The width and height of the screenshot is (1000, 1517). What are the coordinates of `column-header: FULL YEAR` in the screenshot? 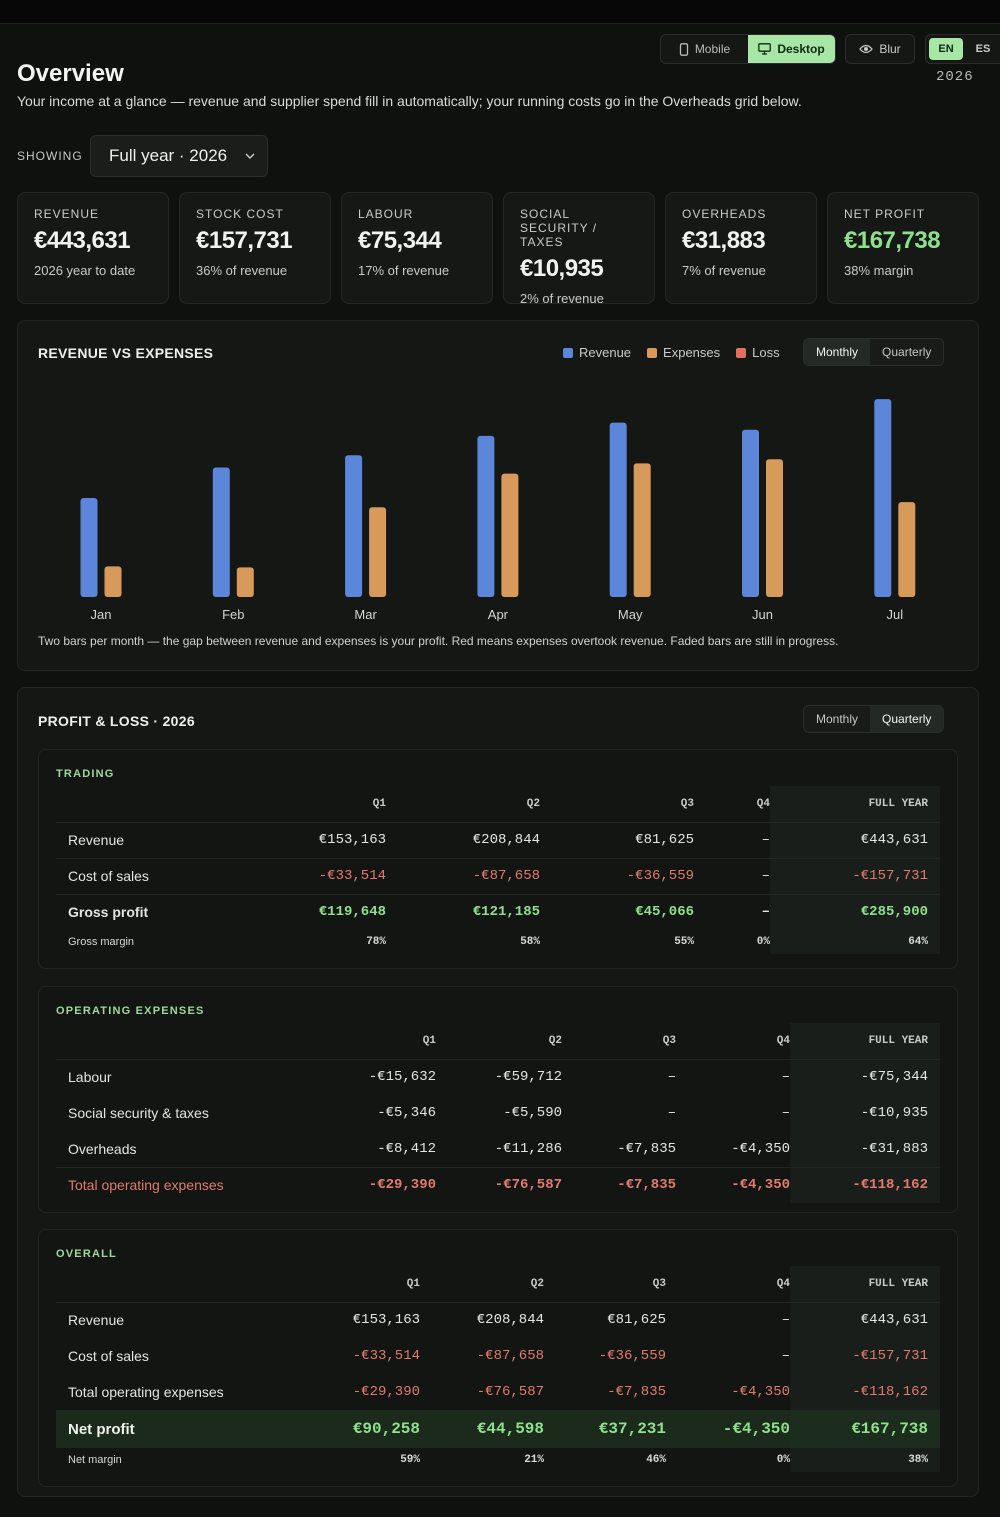 It's located at (865, 1284).